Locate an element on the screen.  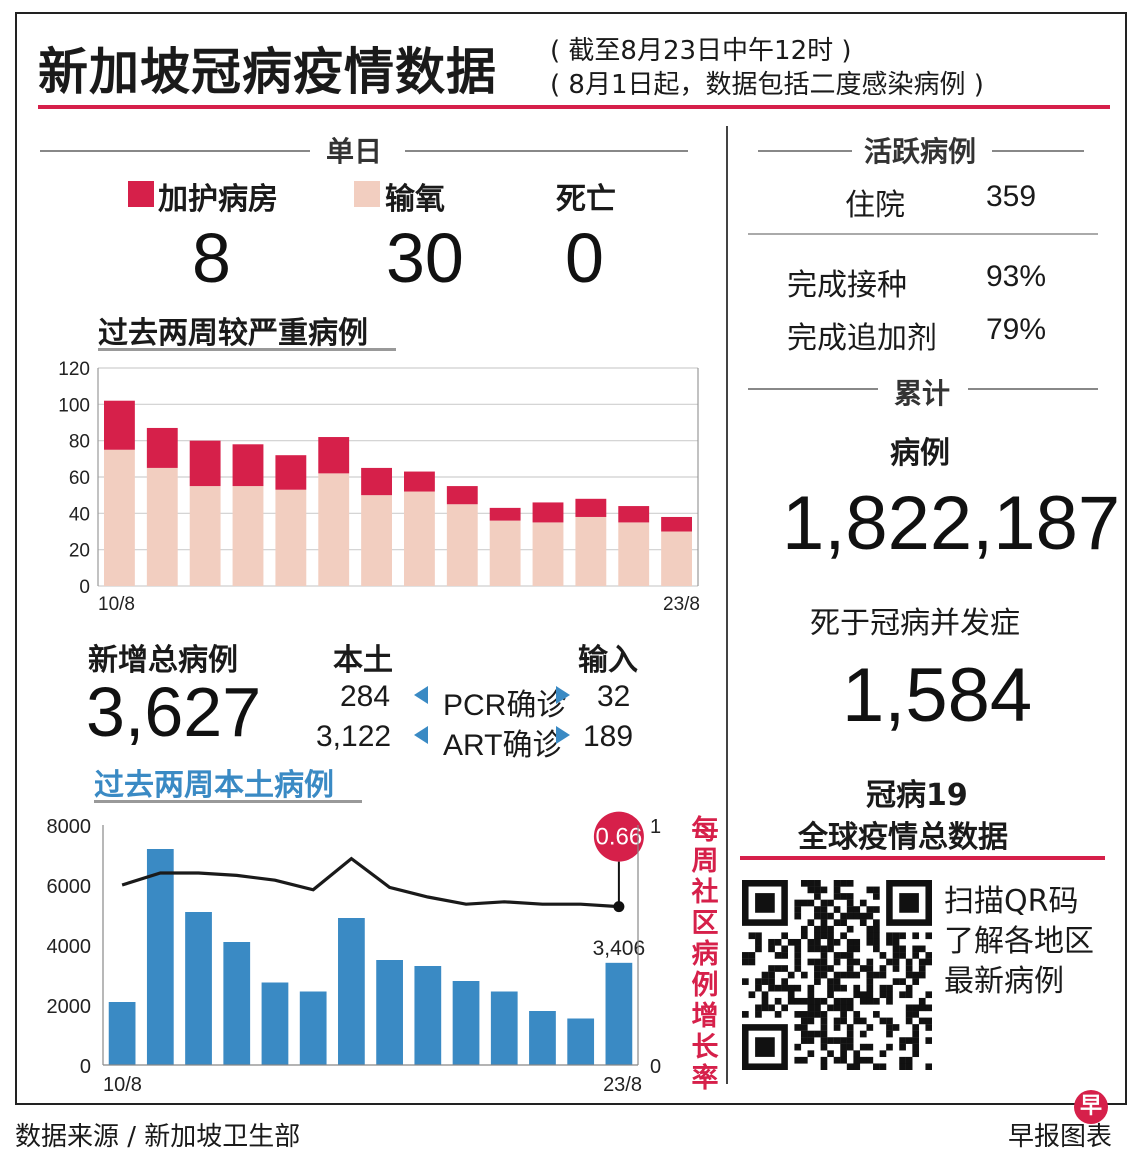
severe-chart-grid is located at coordinates (398, 477).